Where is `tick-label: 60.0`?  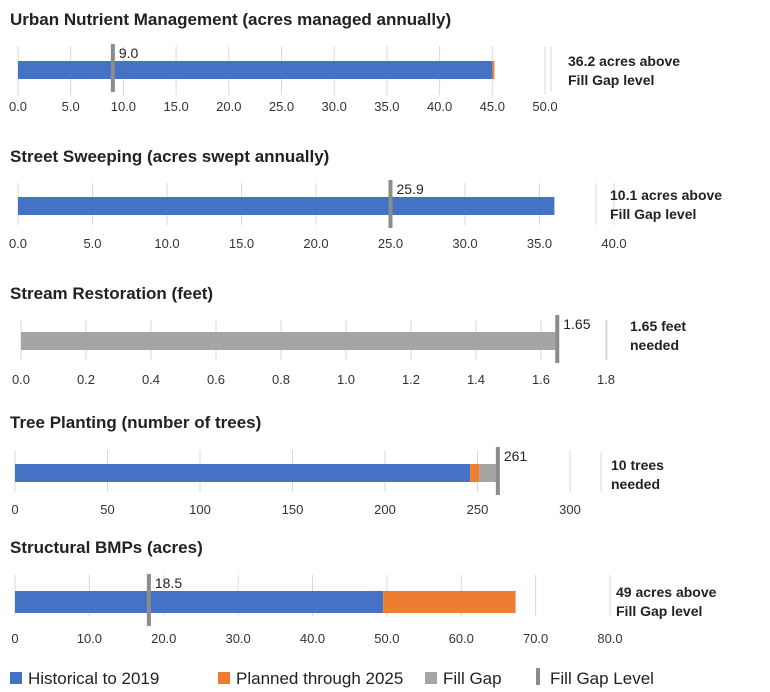 tick-label: 60.0 is located at coordinates (461, 638).